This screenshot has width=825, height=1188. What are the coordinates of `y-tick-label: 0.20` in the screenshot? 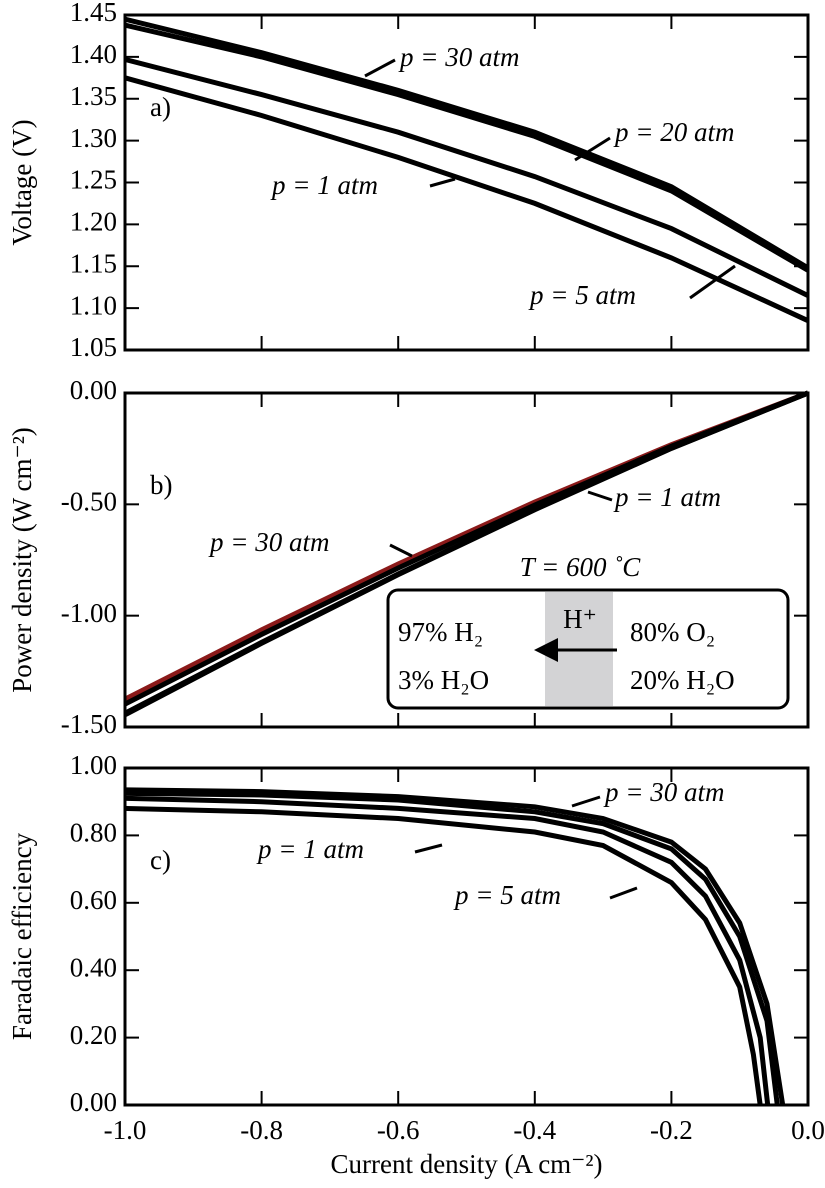 It's located at (93, 1035).